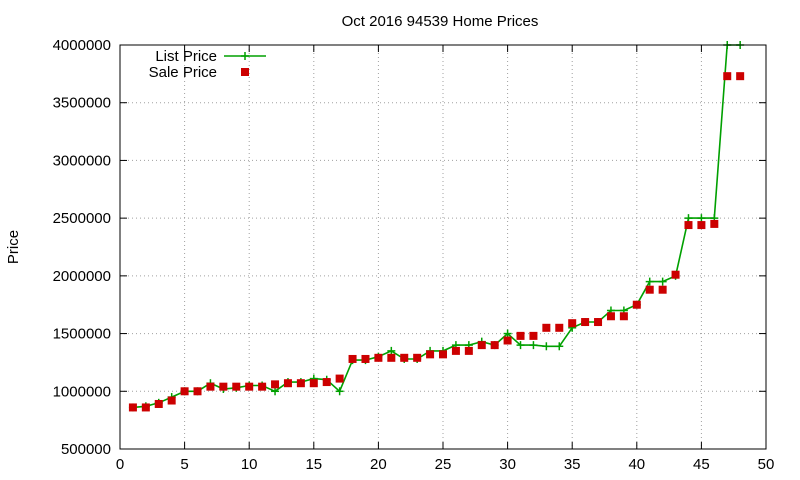  What do you see at coordinates (183, 72) in the screenshot?
I see `legend-label-sale-price: Sale Price` at bounding box center [183, 72].